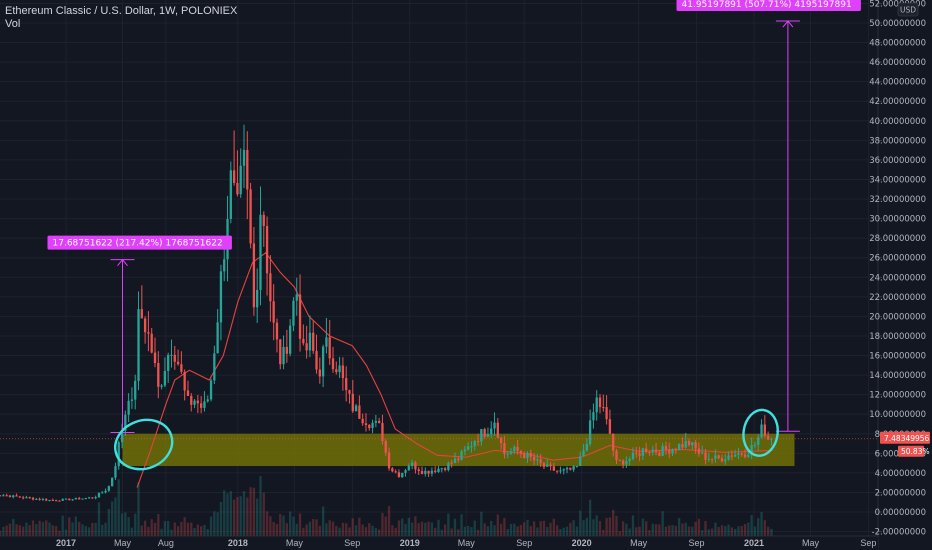 This screenshot has height=550, width=932. What do you see at coordinates (897, 220) in the screenshot?
I see `price-tick-label: 30.00000000` at bounding box center [897, 220].